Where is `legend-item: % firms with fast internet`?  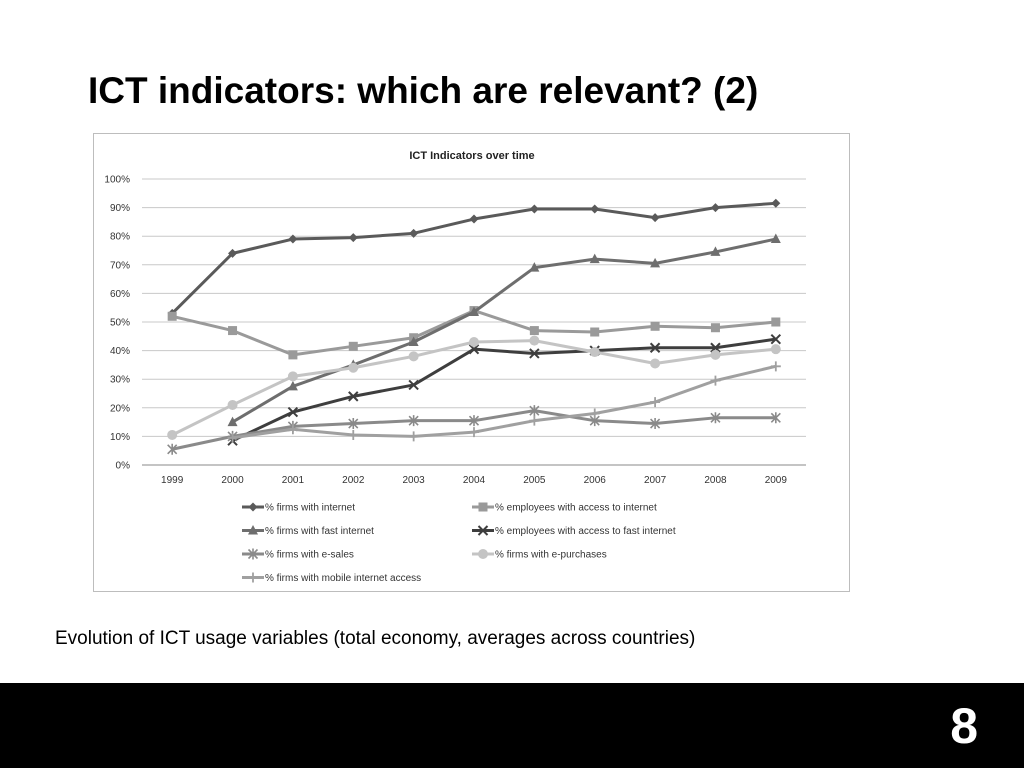
legend-item: % firms with fast internet is located at coordinates (308, 531).